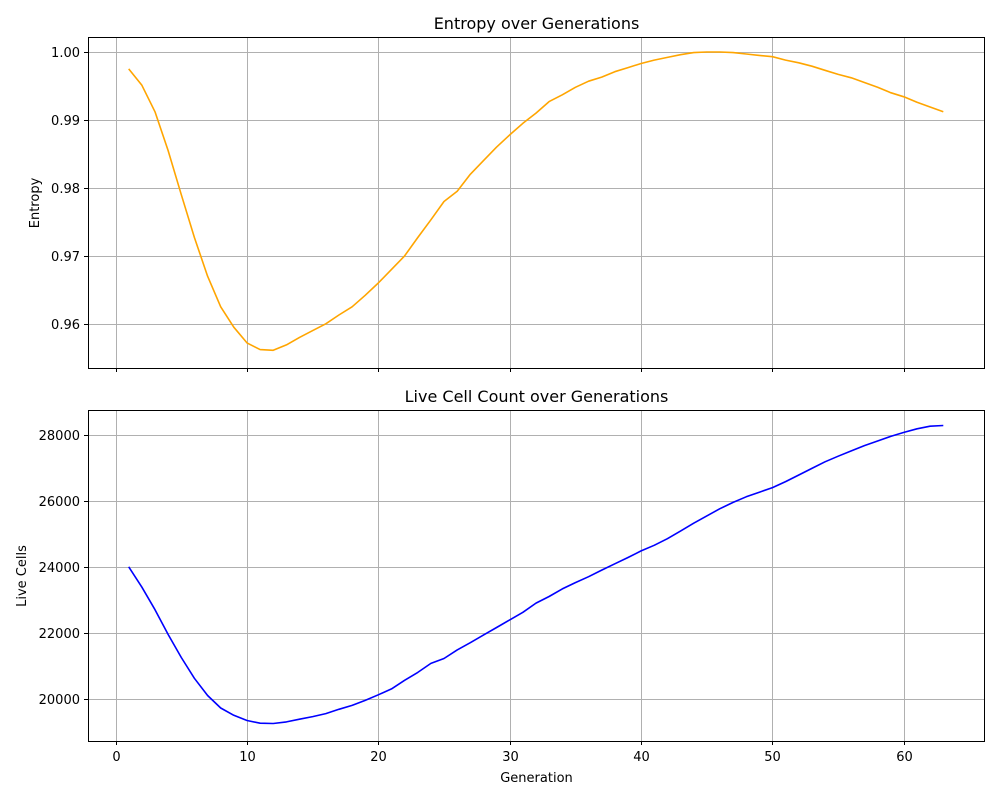 Image resolution: width=1000 pixels, height=800 pixels. Describe the element at coordinates (59, 436) in the screenshot. I see `live-cells-y-tick-label: 28000` at that location.